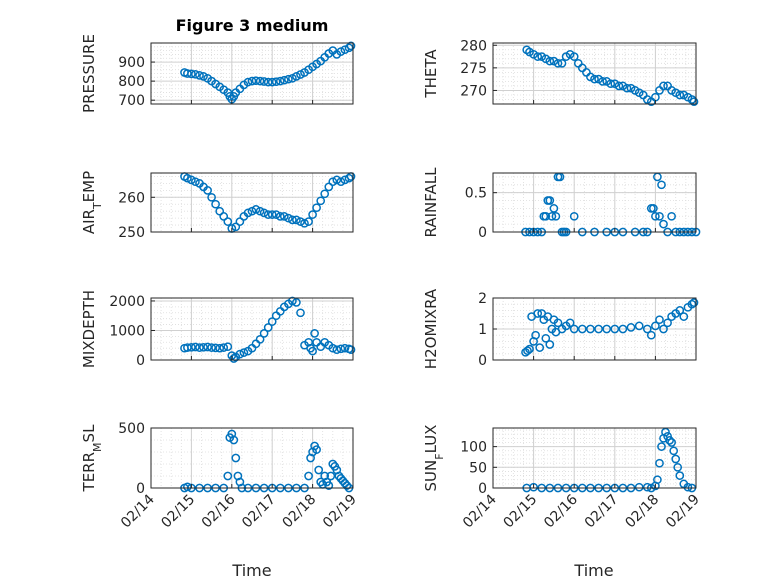  What do you see at coordinates (251, 570) in the screenshot?
I see `x-axis-label-left: Time` at bounding box center [251, 570].